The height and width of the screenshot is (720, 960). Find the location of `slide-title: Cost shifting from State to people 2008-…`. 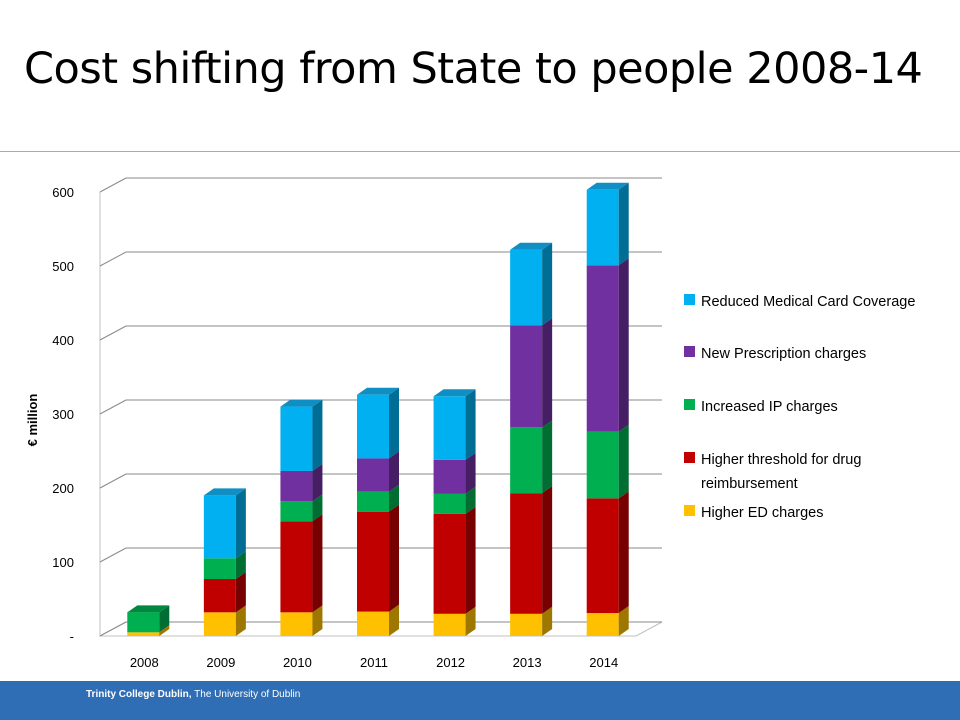

slide-title: Cost shifting from State to people 2008-… is located at coordinates (473, 69).